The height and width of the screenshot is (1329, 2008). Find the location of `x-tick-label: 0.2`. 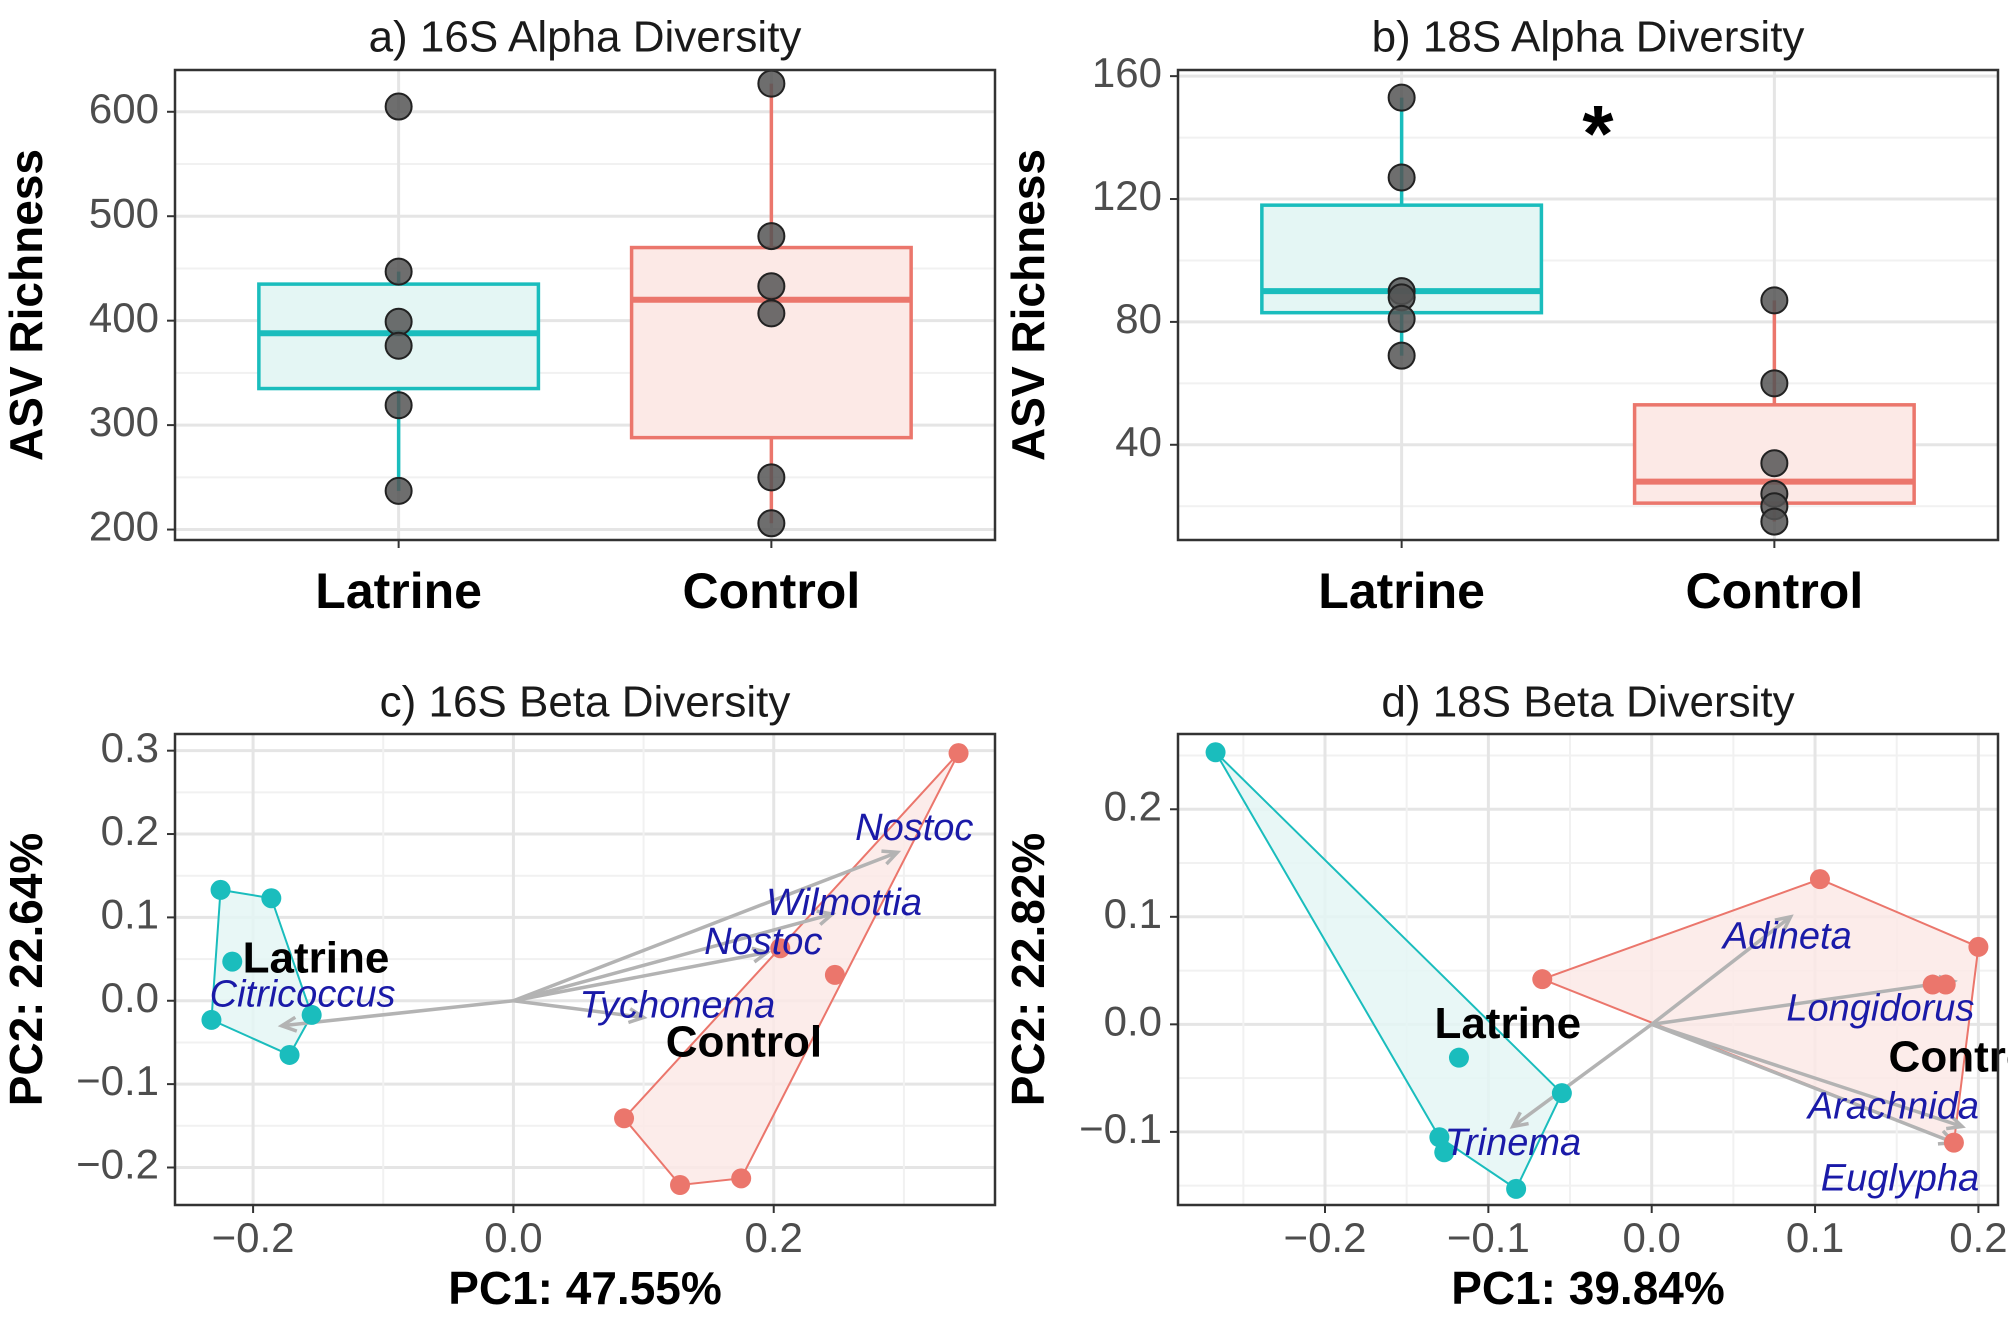

x-tick-label: 0.2 is located at coordinates (774, 1237).